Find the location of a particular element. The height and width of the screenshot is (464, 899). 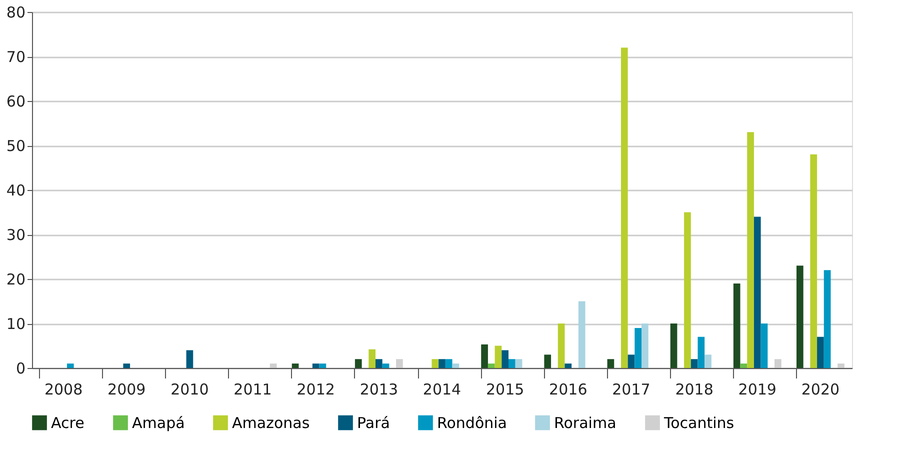

x-tick-label: 2018 is located at coordinates (694, 389).